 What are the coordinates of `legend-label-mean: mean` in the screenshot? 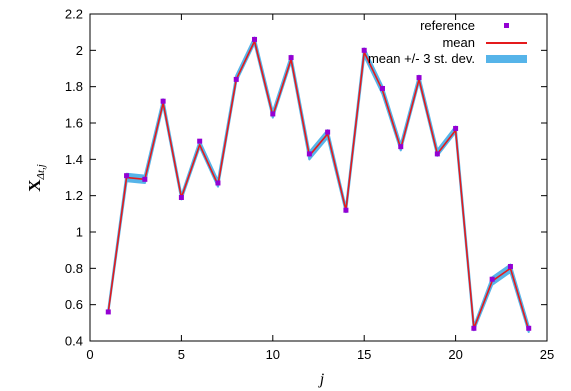 It's located at (458, 42).